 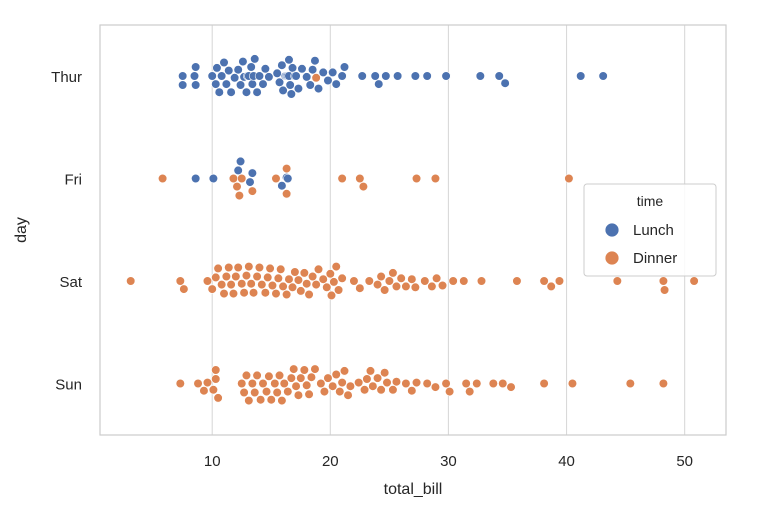 I want to click on legend-label-dinner: Dinner, so click(x=655, y=258).